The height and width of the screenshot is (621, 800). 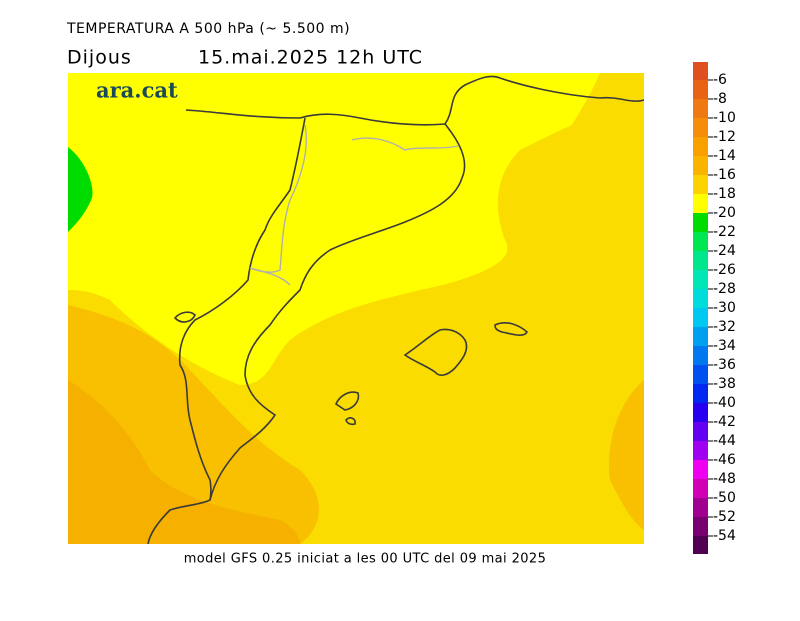 I want to click on field-orange-dark, so click(x=184, y=462).